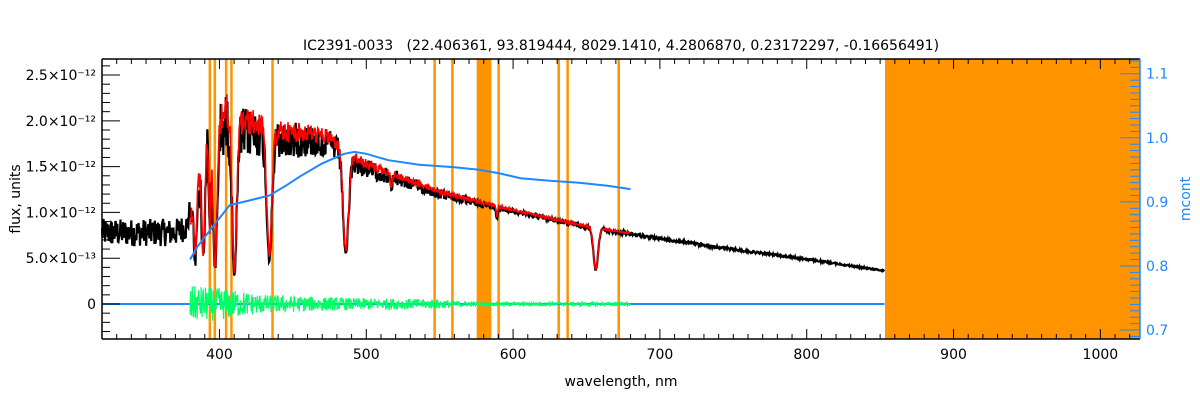  What do you see at coordinates (61, 213) in the screenshot?
I see `y-tick-label: 1.0×10⁻¹²` at bounding box center [61, 213].